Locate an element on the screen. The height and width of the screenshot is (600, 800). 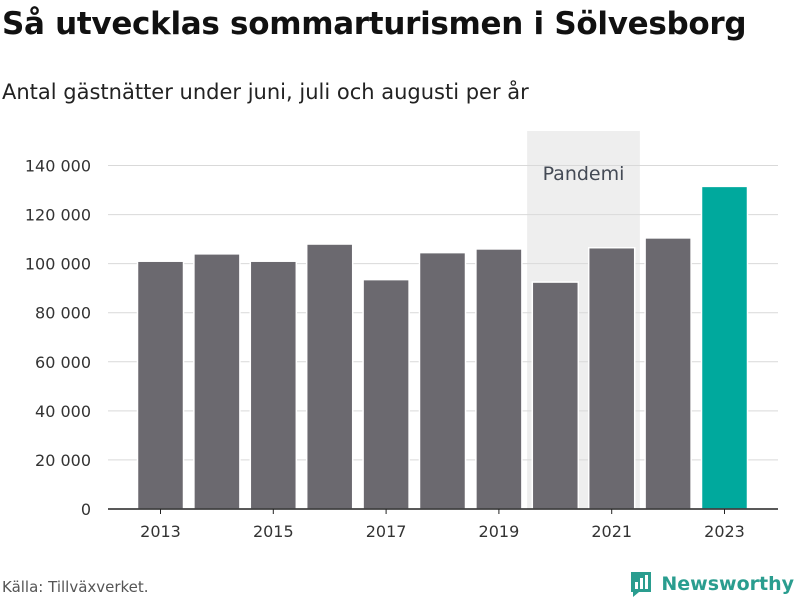
bar-2022 is located at coordinates (668, 373).